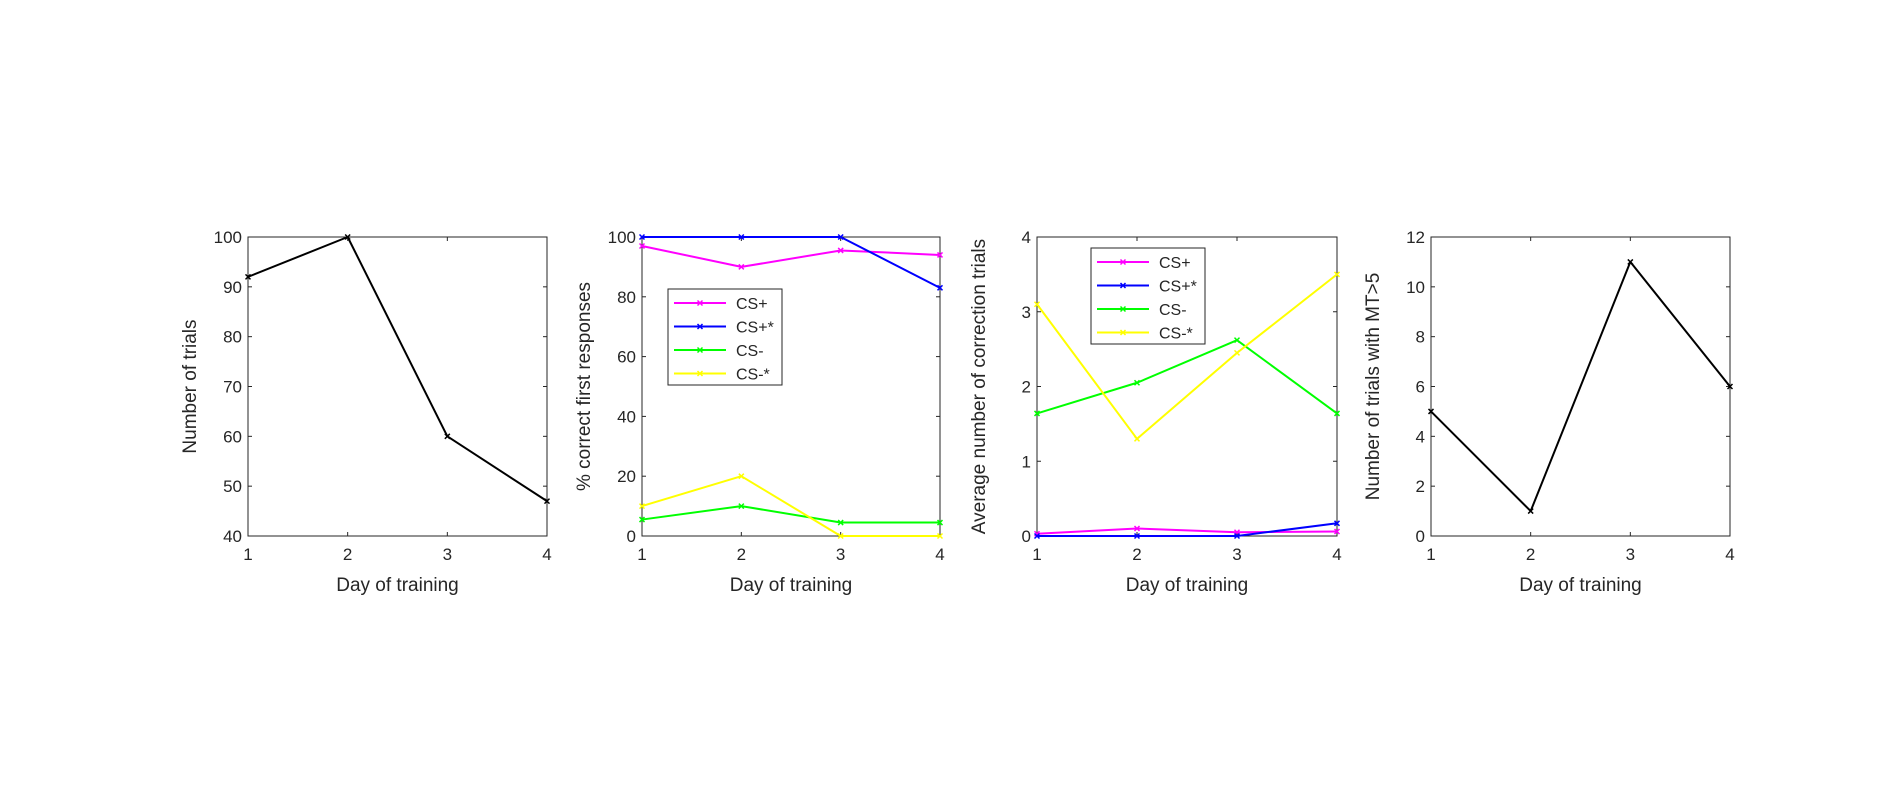  I want to click on series-line-main, so click(397, 369).